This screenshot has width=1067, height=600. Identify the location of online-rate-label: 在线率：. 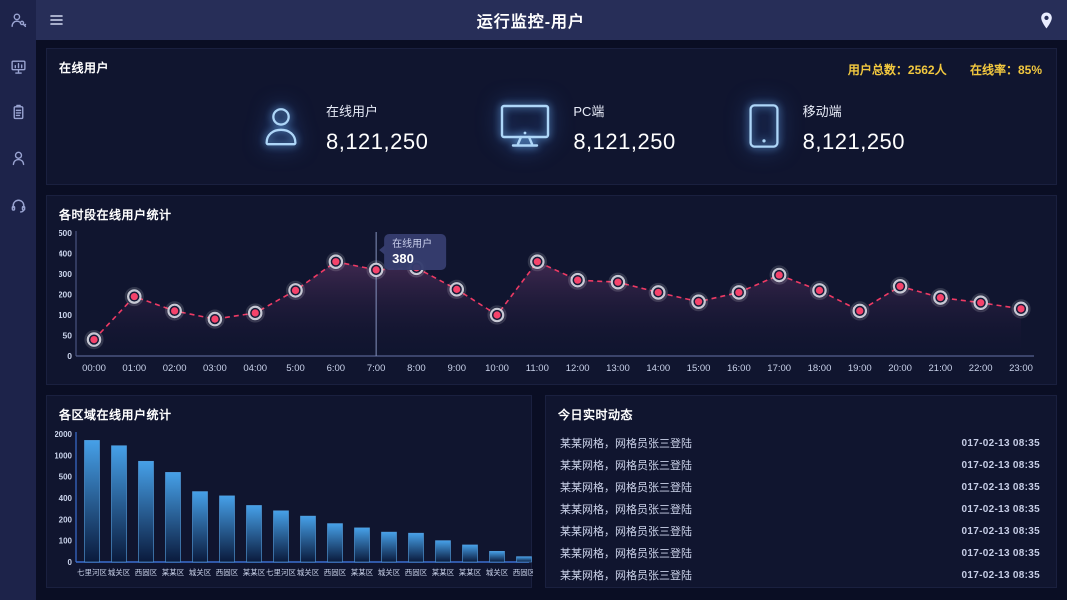
(993, 70).